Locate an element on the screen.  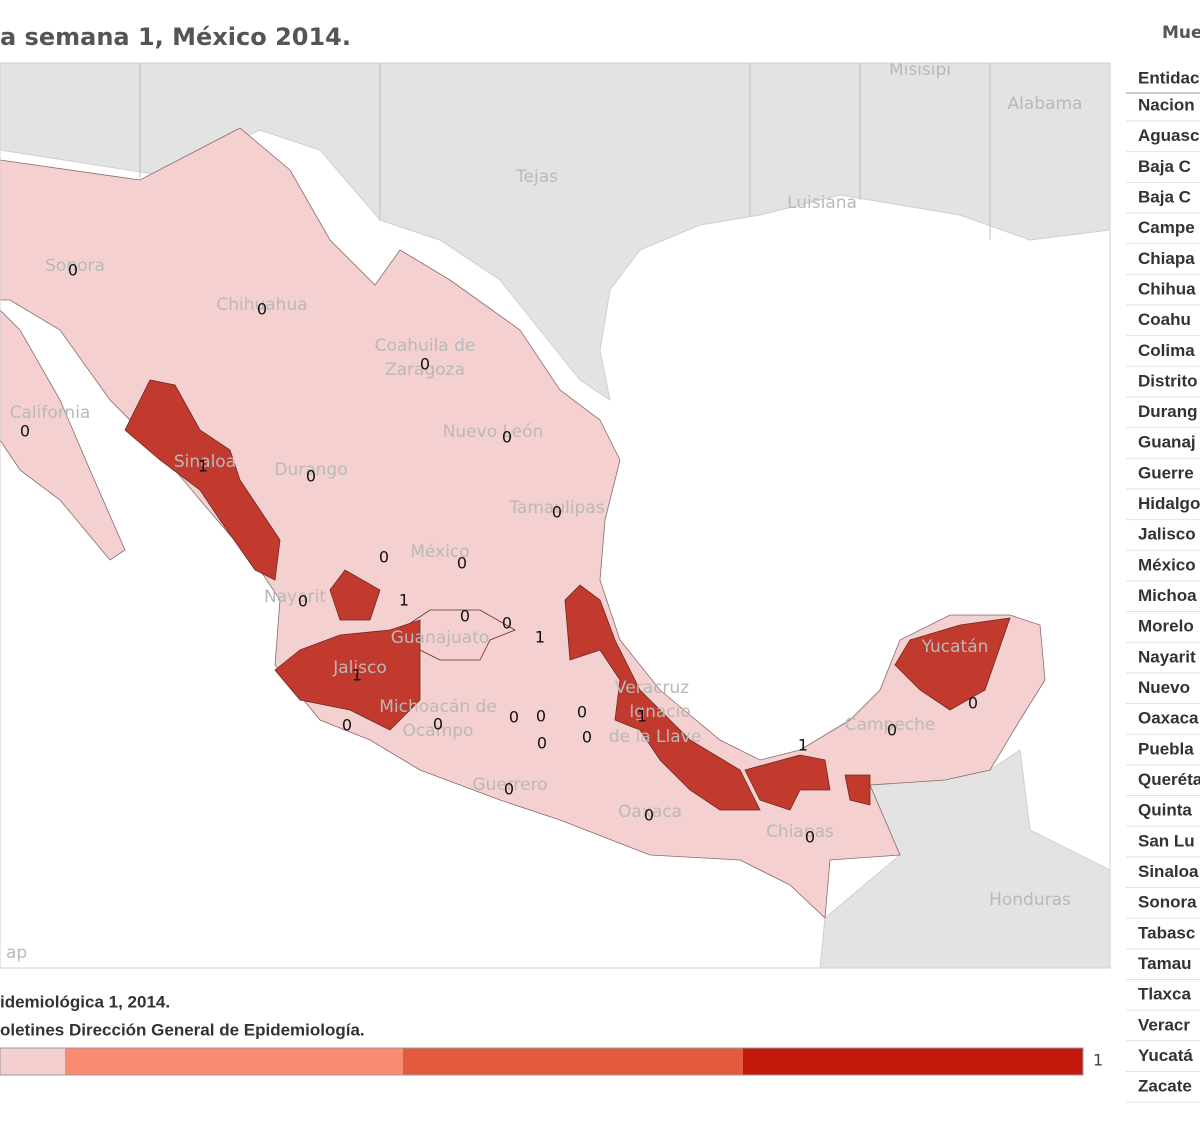
table-row: Coahu is located at coordinates (1164, 319).